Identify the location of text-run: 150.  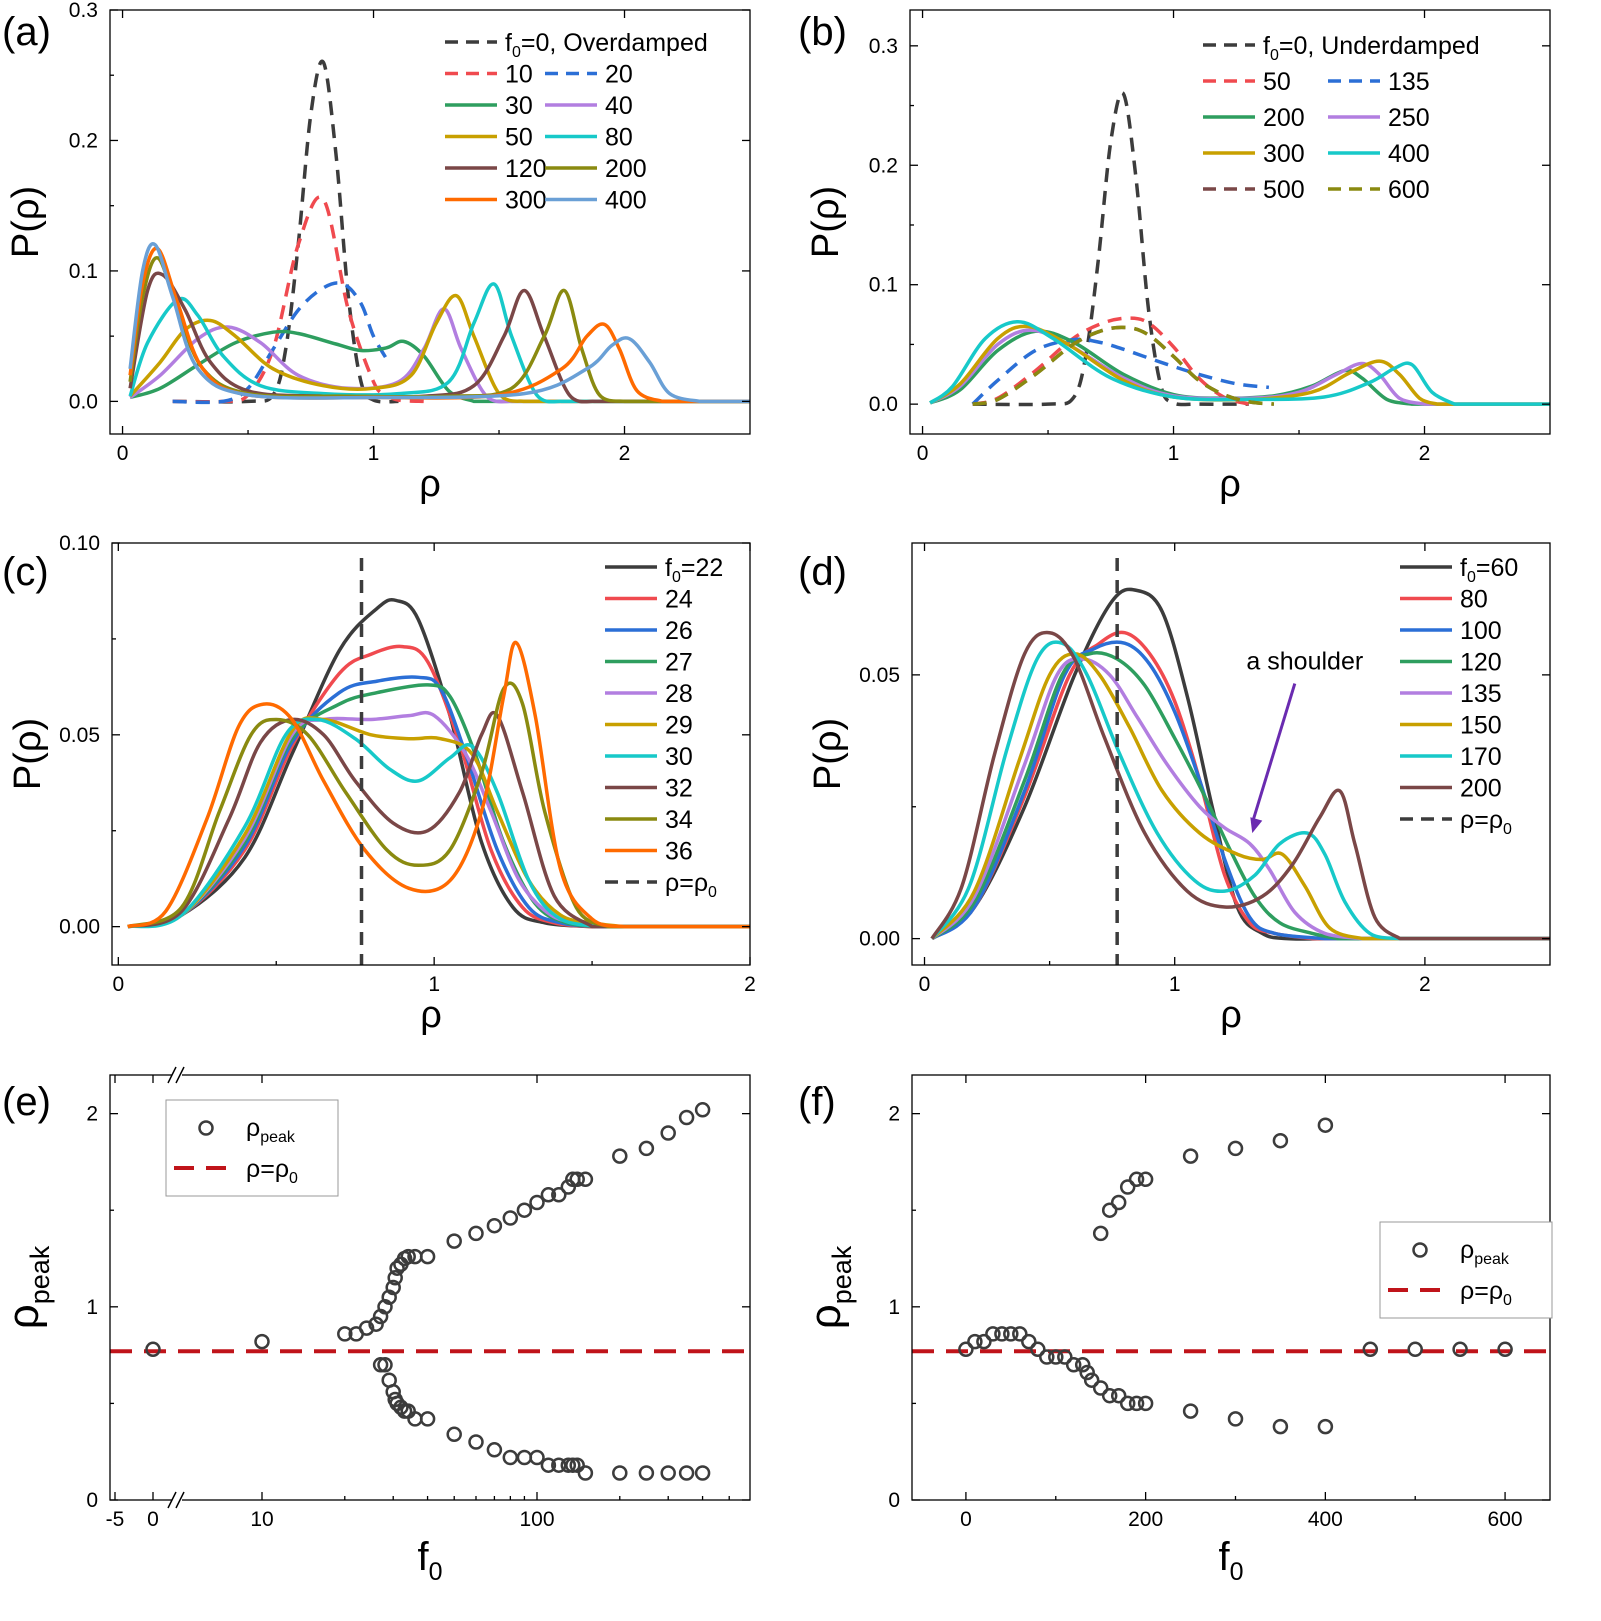
(1481, 726).